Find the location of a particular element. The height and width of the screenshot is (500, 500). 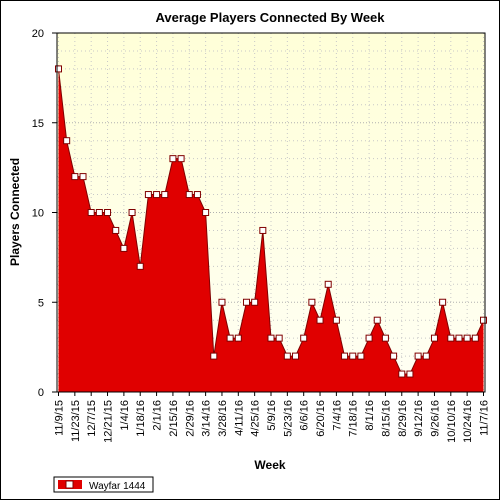

x-tick-label: 8/1/16 is located at coordinates (370, 415).